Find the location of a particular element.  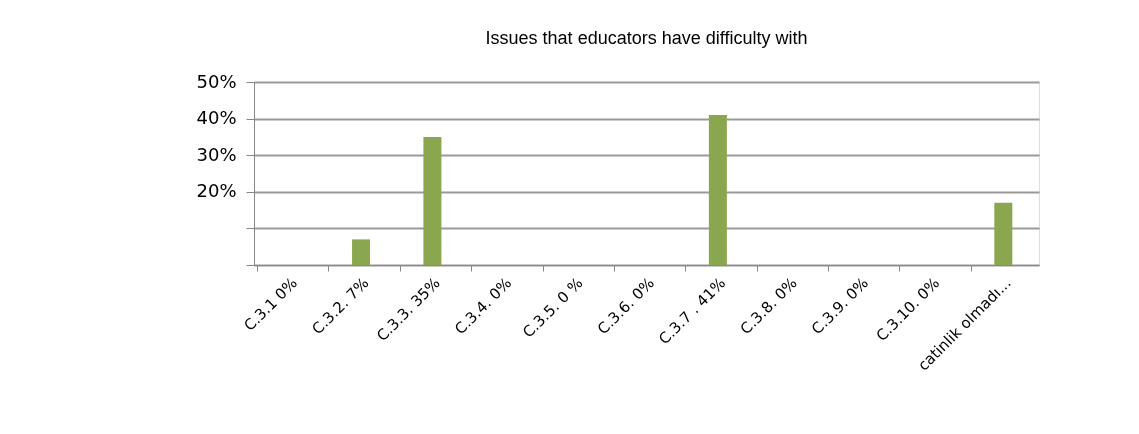

y-tick-label: 20% is located at coordinates (216, 191).